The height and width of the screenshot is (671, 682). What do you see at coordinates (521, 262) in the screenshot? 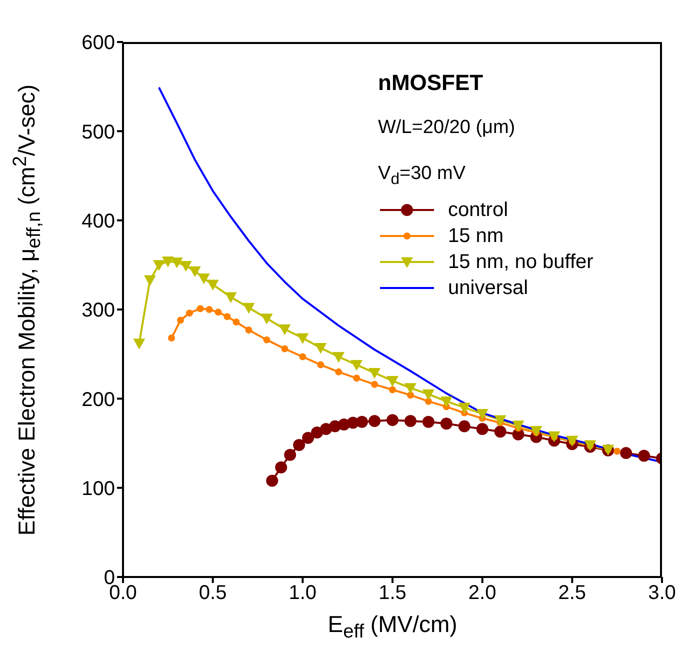
I see `legend-label: 15 nm, no buffer` at bounding box center [521, 262].